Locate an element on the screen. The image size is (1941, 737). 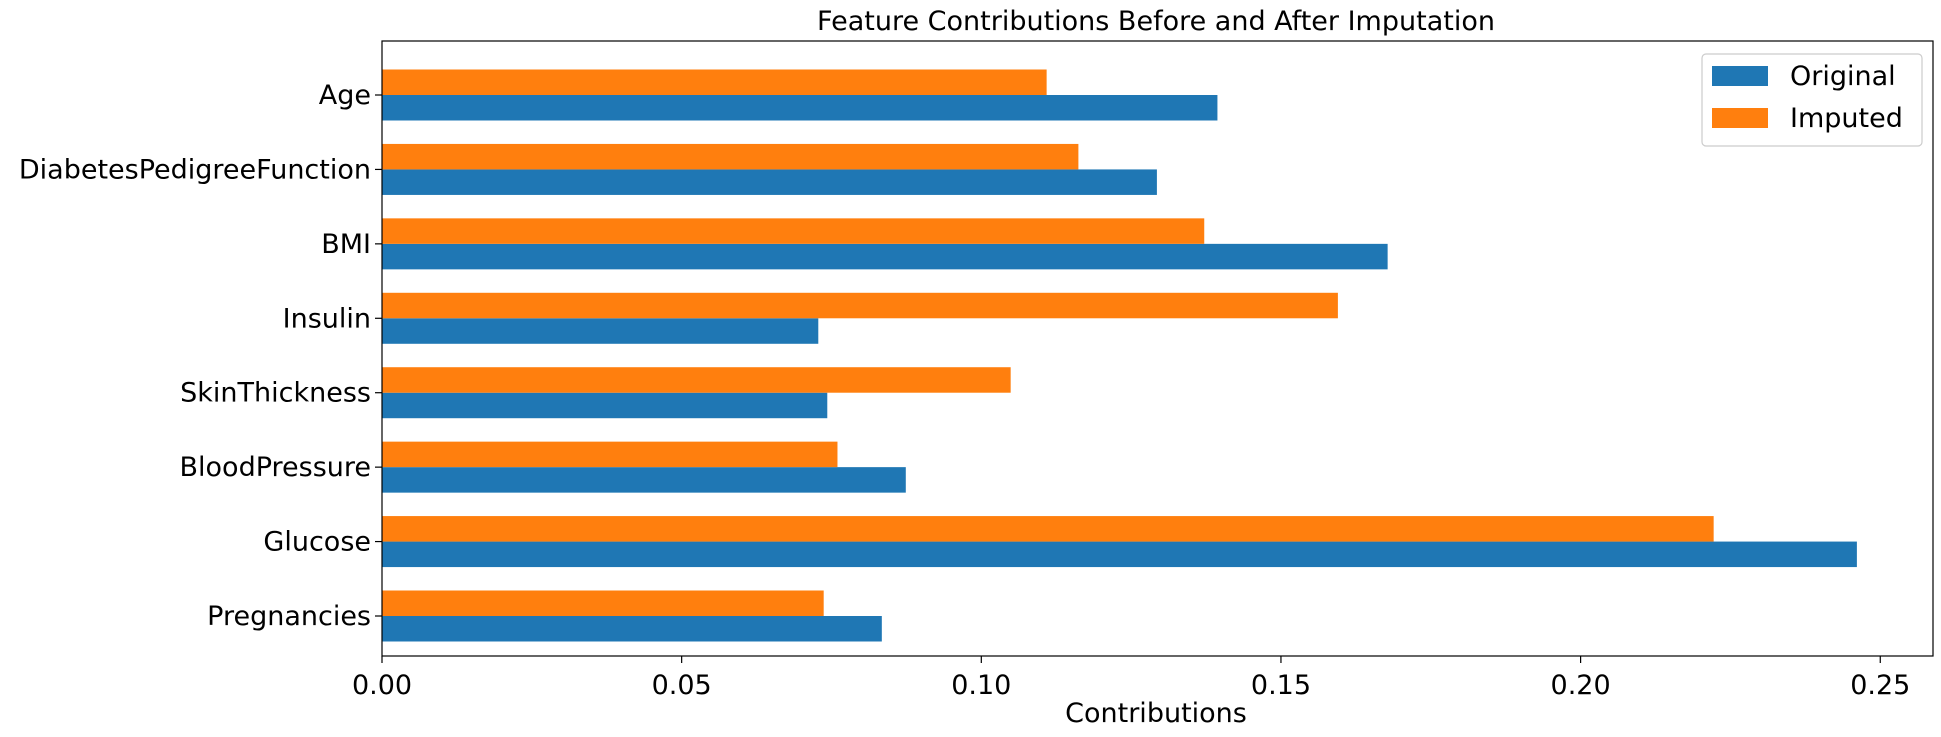
bar-original-skinthickness is located at coordinates (605, 405).